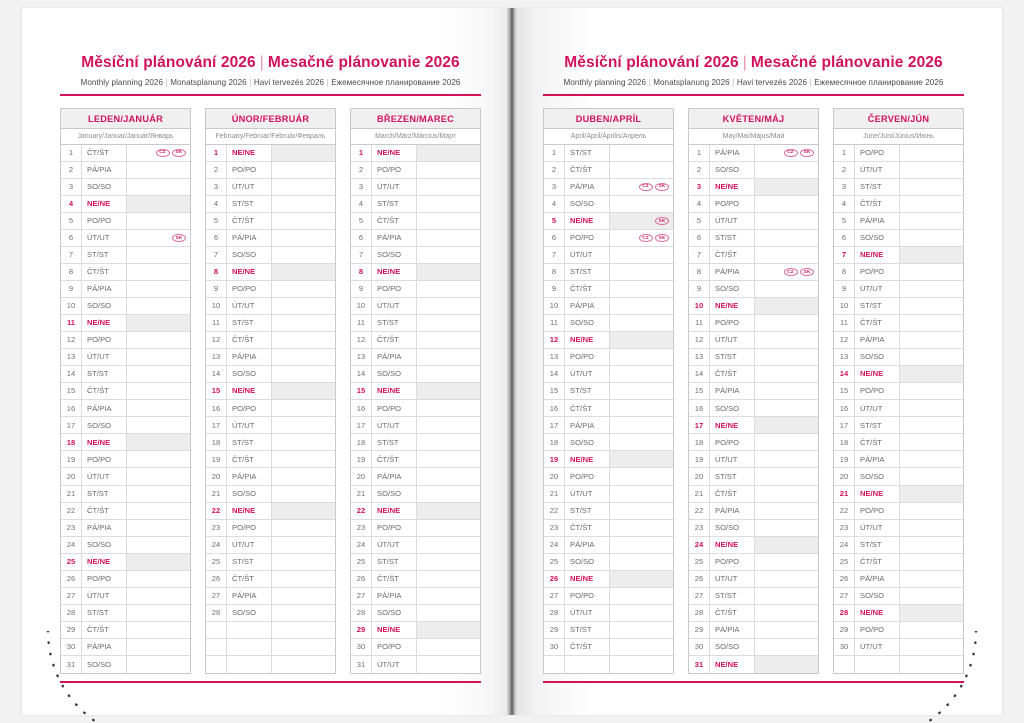 The height and width of the screenshot is (723, 1024). What do you see at coordinates (898, 255) in the screenshot?
I see `day-row: 7 NE/NE` at bounding box center [898, 255].